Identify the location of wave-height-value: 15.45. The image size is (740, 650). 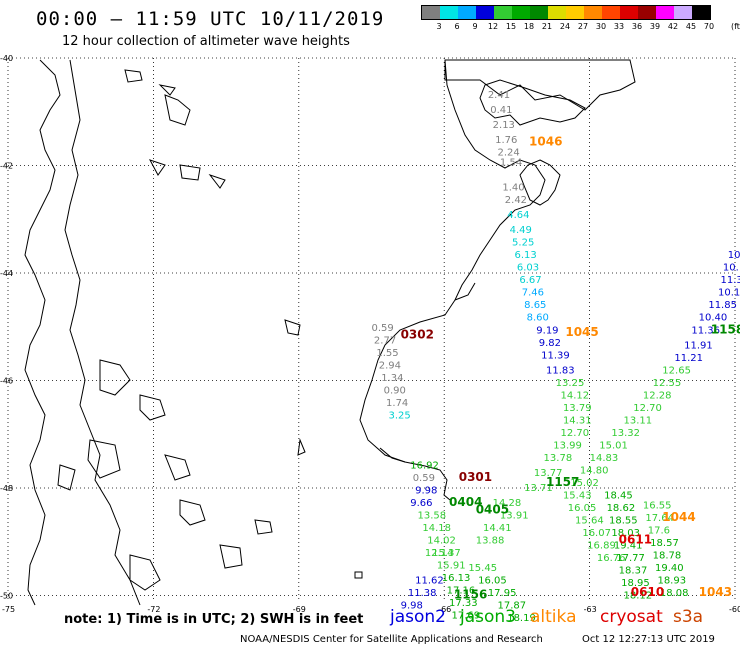
(482, 568).